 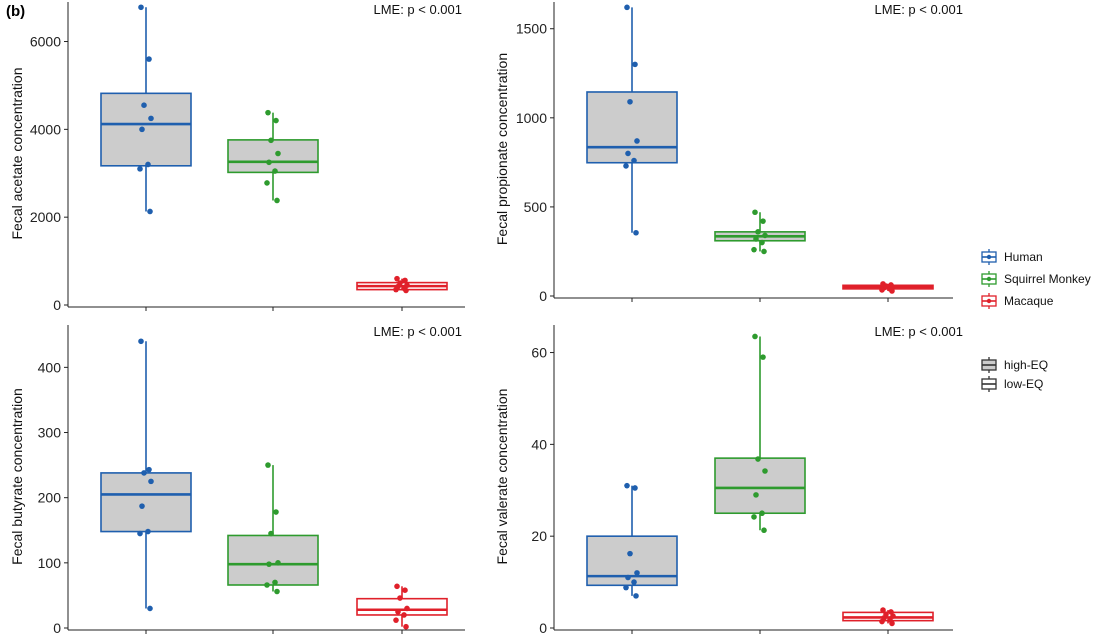 I want to click on y-tick-label: 1500, so click(x=531, y=29).